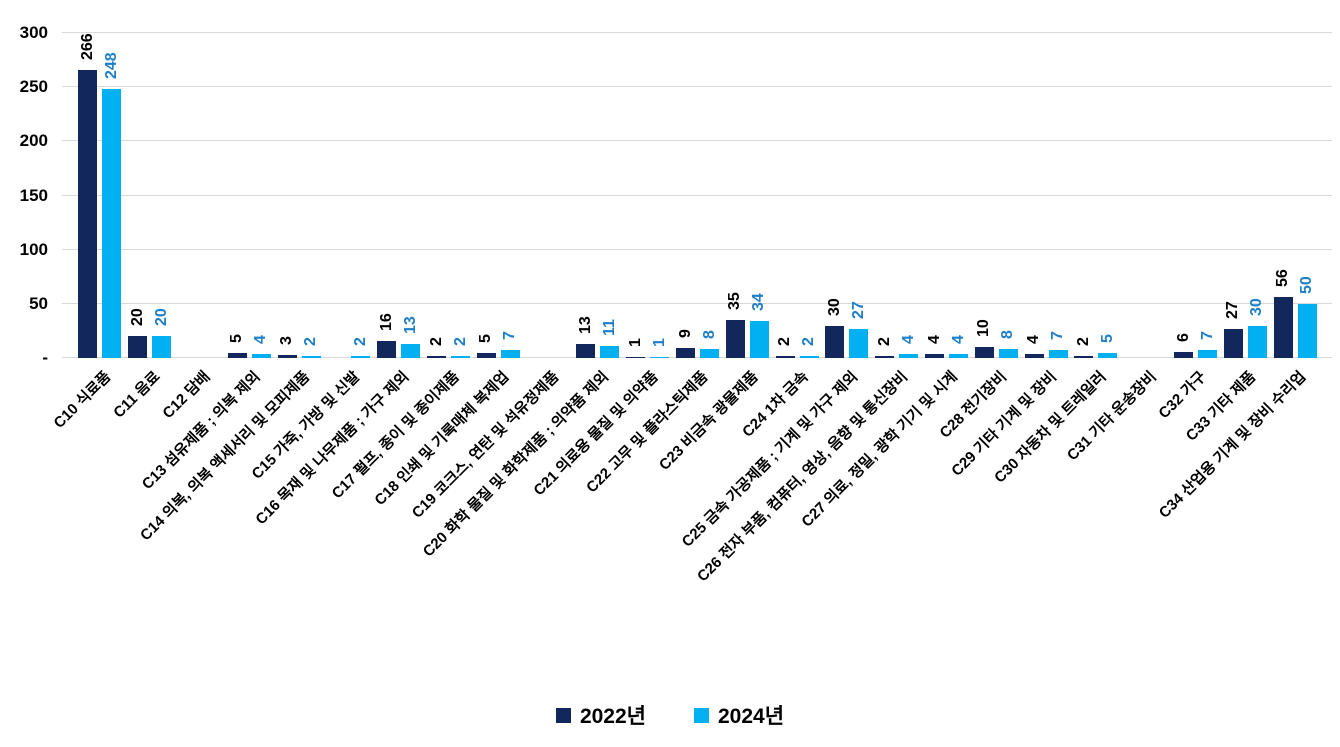 This screenshot has height=747, width=1340. Describe the element at coordinates (33, 195) in the screenshot. I see `y-tick-label: 150` at that location.